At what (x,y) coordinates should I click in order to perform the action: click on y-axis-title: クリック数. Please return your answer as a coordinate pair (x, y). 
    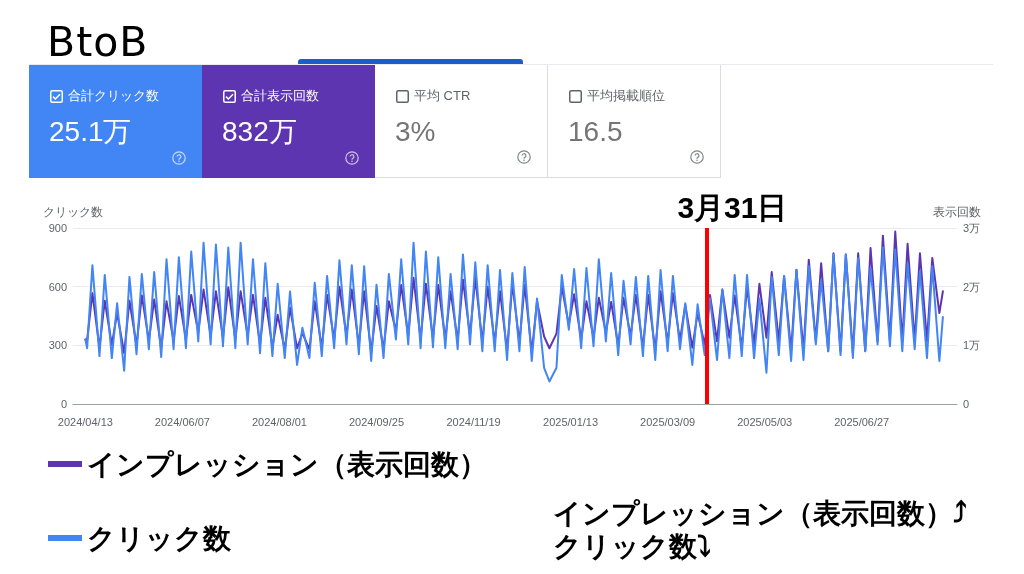
    Looking at the image, I should click on (73, 212).